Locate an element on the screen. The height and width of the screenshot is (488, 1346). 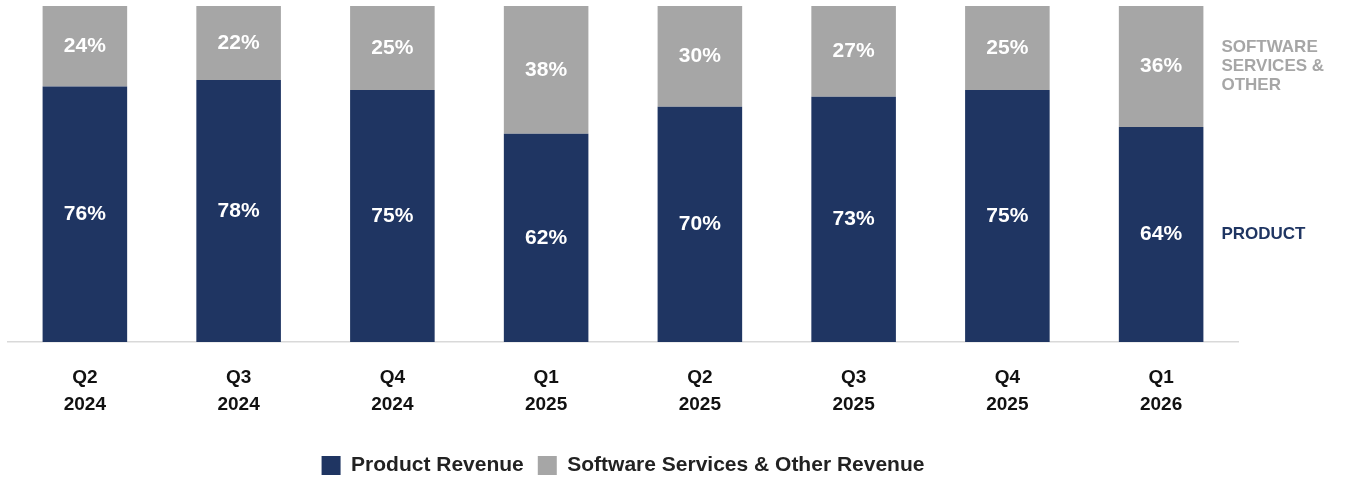
data-label: 73% is located at coordinates (853, 218).